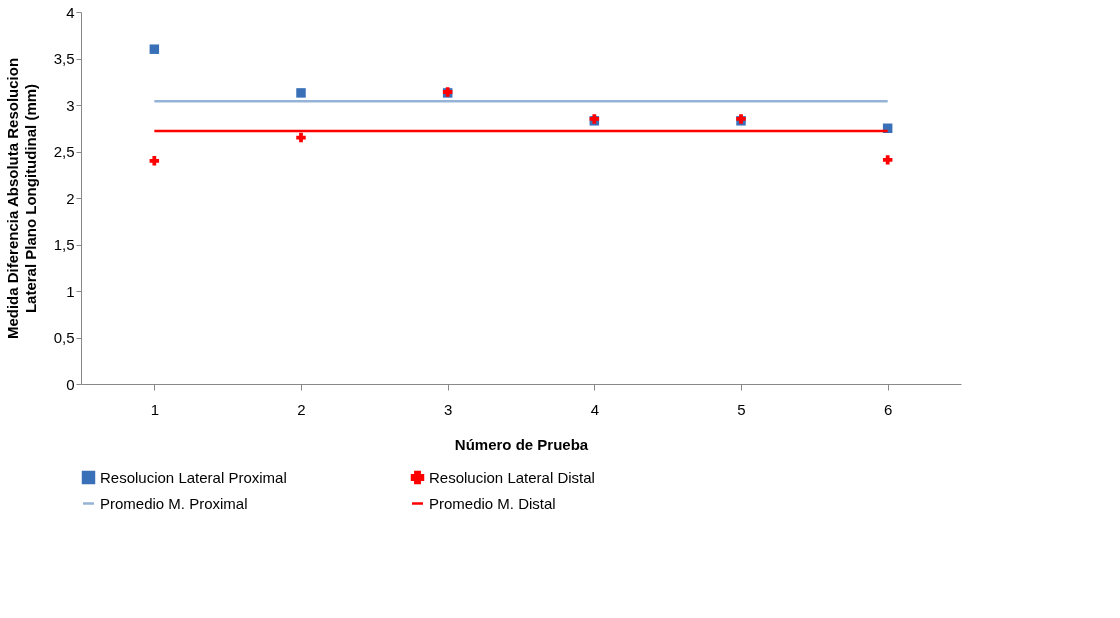 This screenshot has height=618, width=1120. I want to click on legend-label: Promedio M. Proximal, so click(174, 503).